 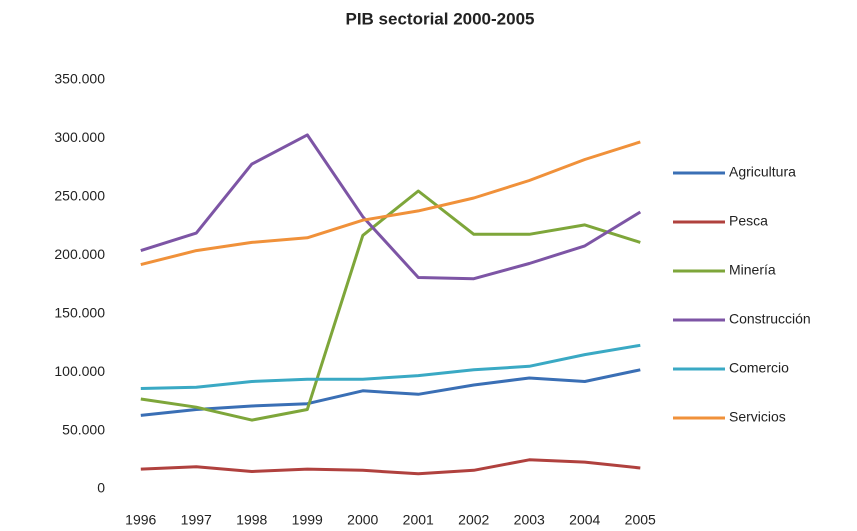 I want to click on legend-label: Comercio, so click(x=759, y=368).